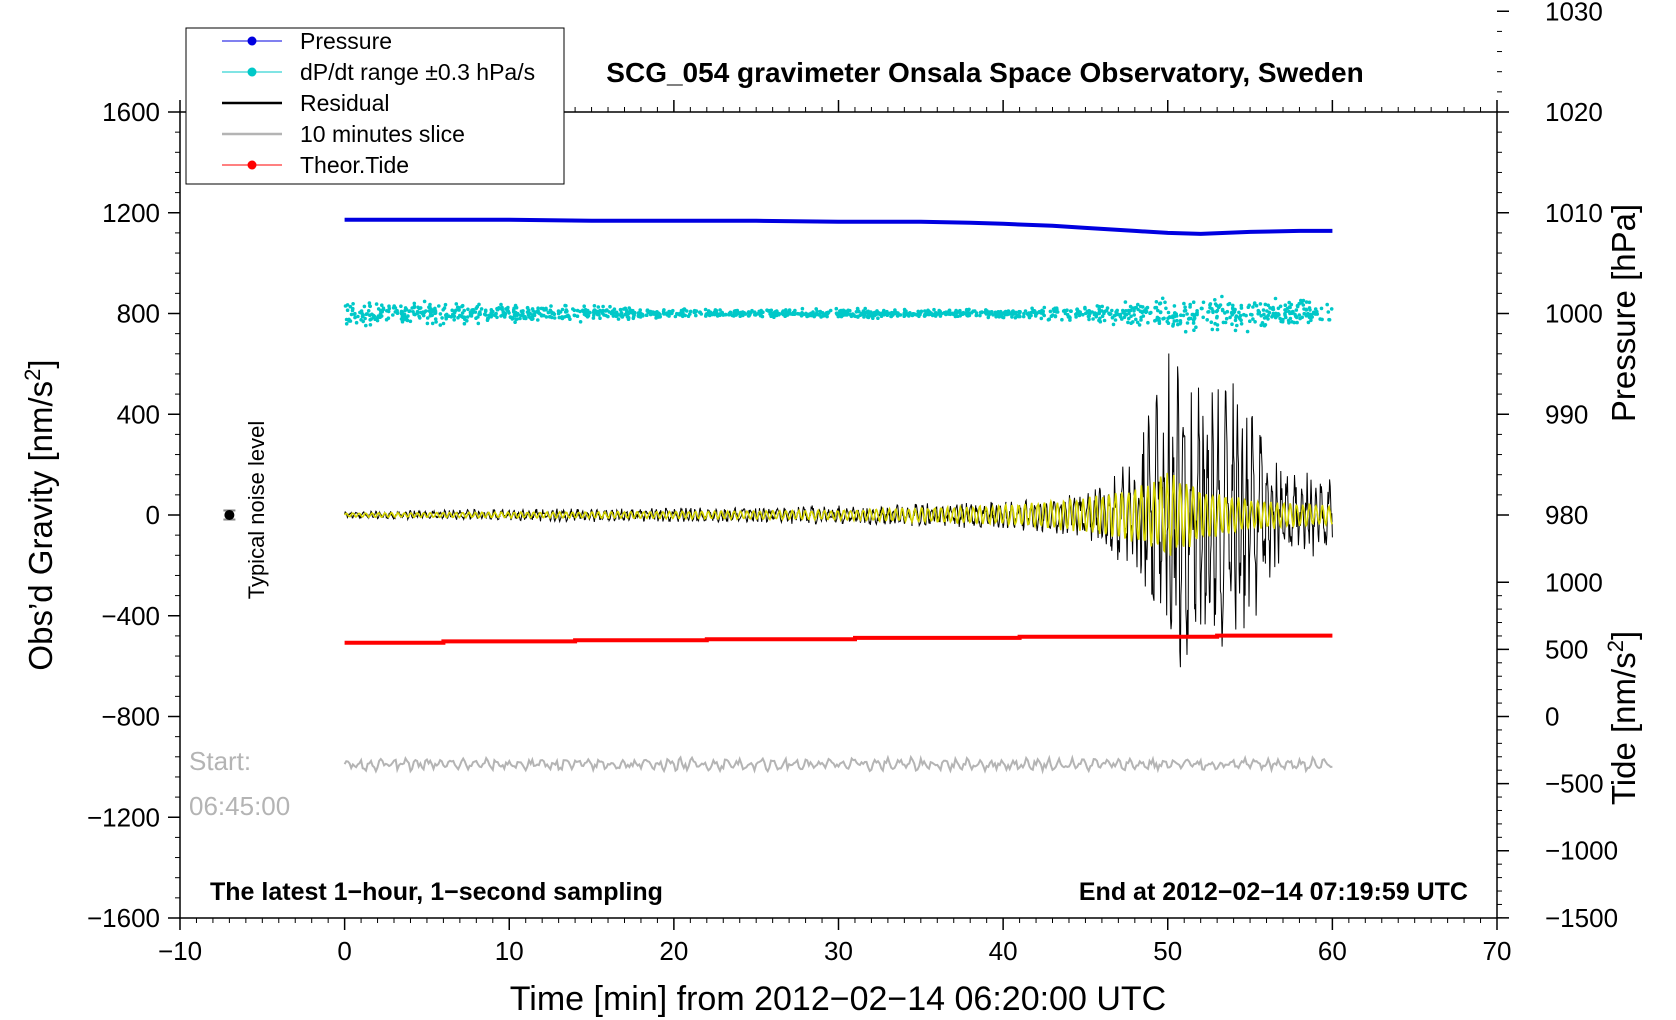 This screenshot has height=1020, width=1676. What do you see at coordinates (229, 515) in the screenshot?
I see `noise-marker` at bounding box center [229, 515].